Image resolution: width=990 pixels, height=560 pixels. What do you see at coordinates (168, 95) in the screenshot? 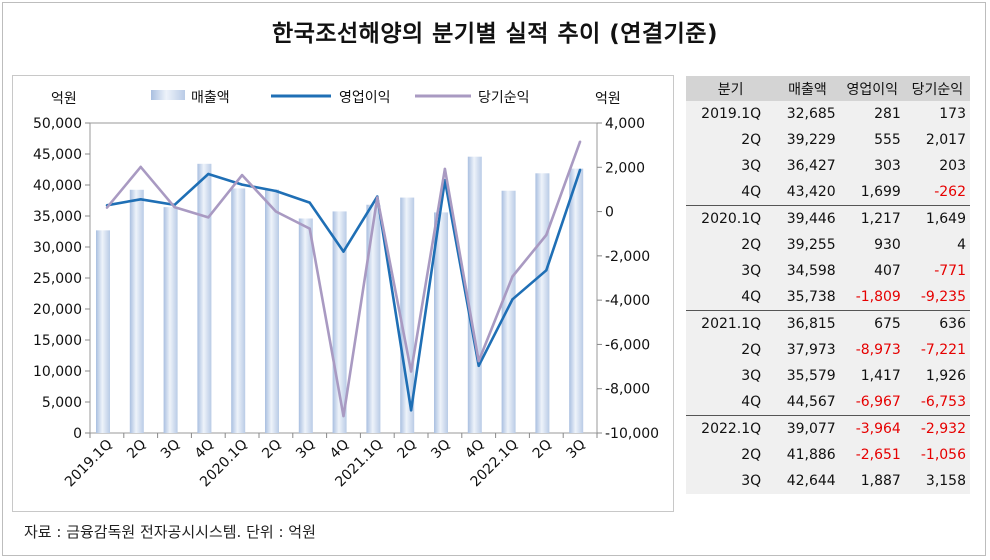
I see `legend-swatch-sales` at bounding box center [168, 95].